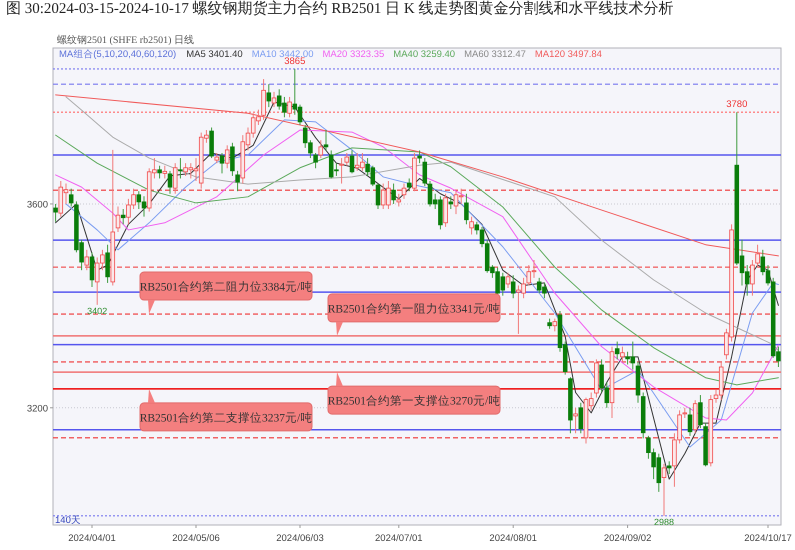 Image resolution: width=795 pixels, height=550 pixels. I want to click on y-tick-label: 3200, so click(37, 408).